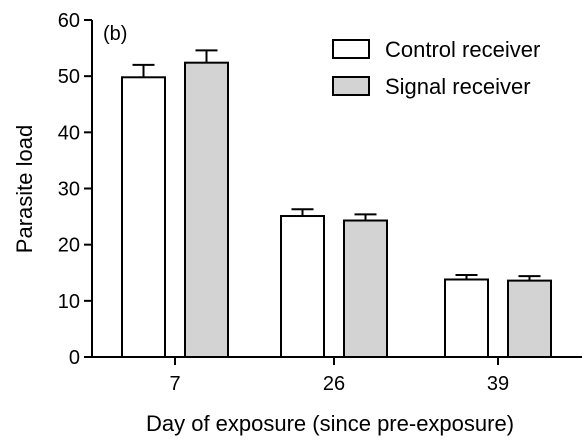 The image size is (582, 441). What do you see at coordinates (115, 34) in the screenshot?
I see `panel-label: (b)` at bounding box center [115, 34].